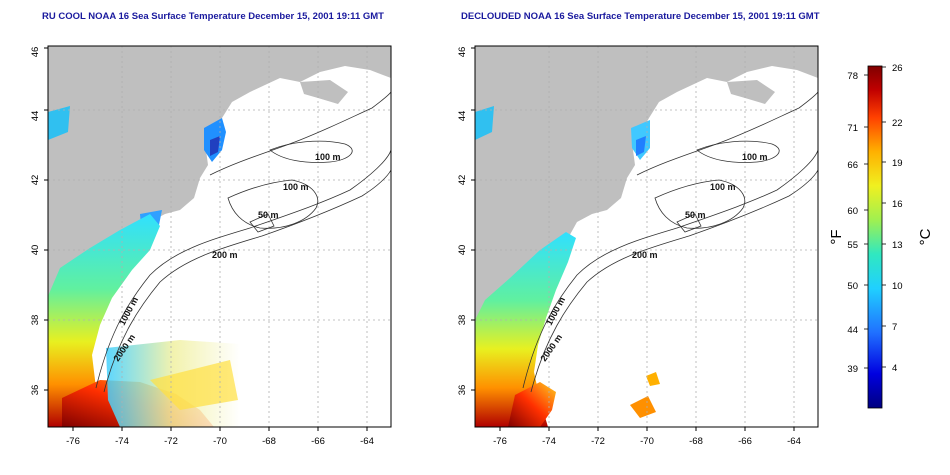 This screenshot has width=950, height=475. Describe the element at coordinates (35, 116) in the screenshot. I see `left-y-tick: 44` at that location.